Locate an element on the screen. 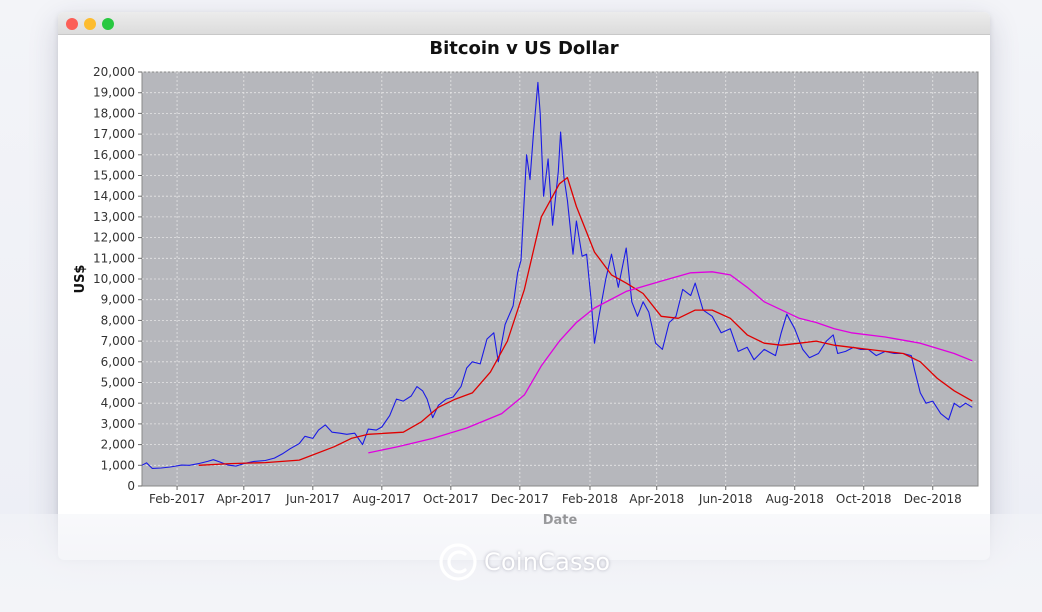  window-titlebar is located at coordinates (524, 23).